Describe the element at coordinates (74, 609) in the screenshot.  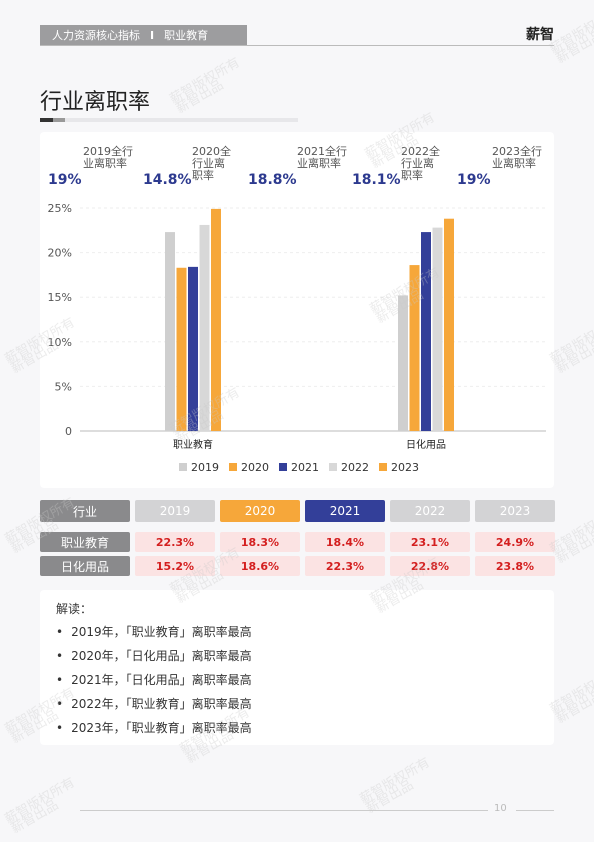
I see `interpretation-heading: 解读：` at that location.